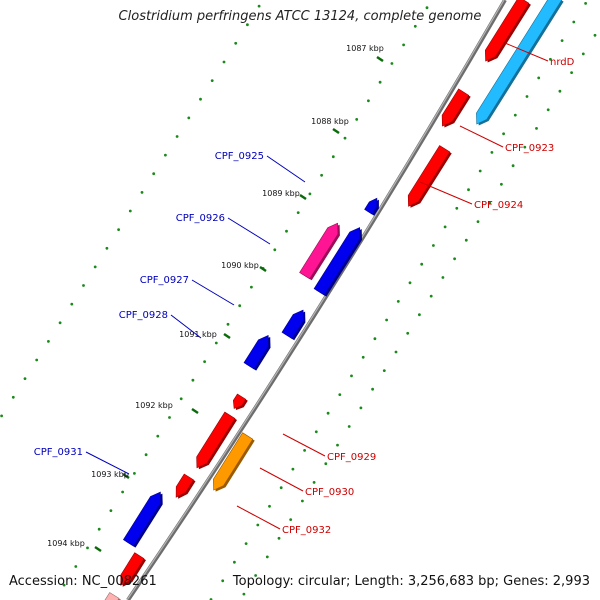  I want to click on gene-cpf0928, so click(256, 352).